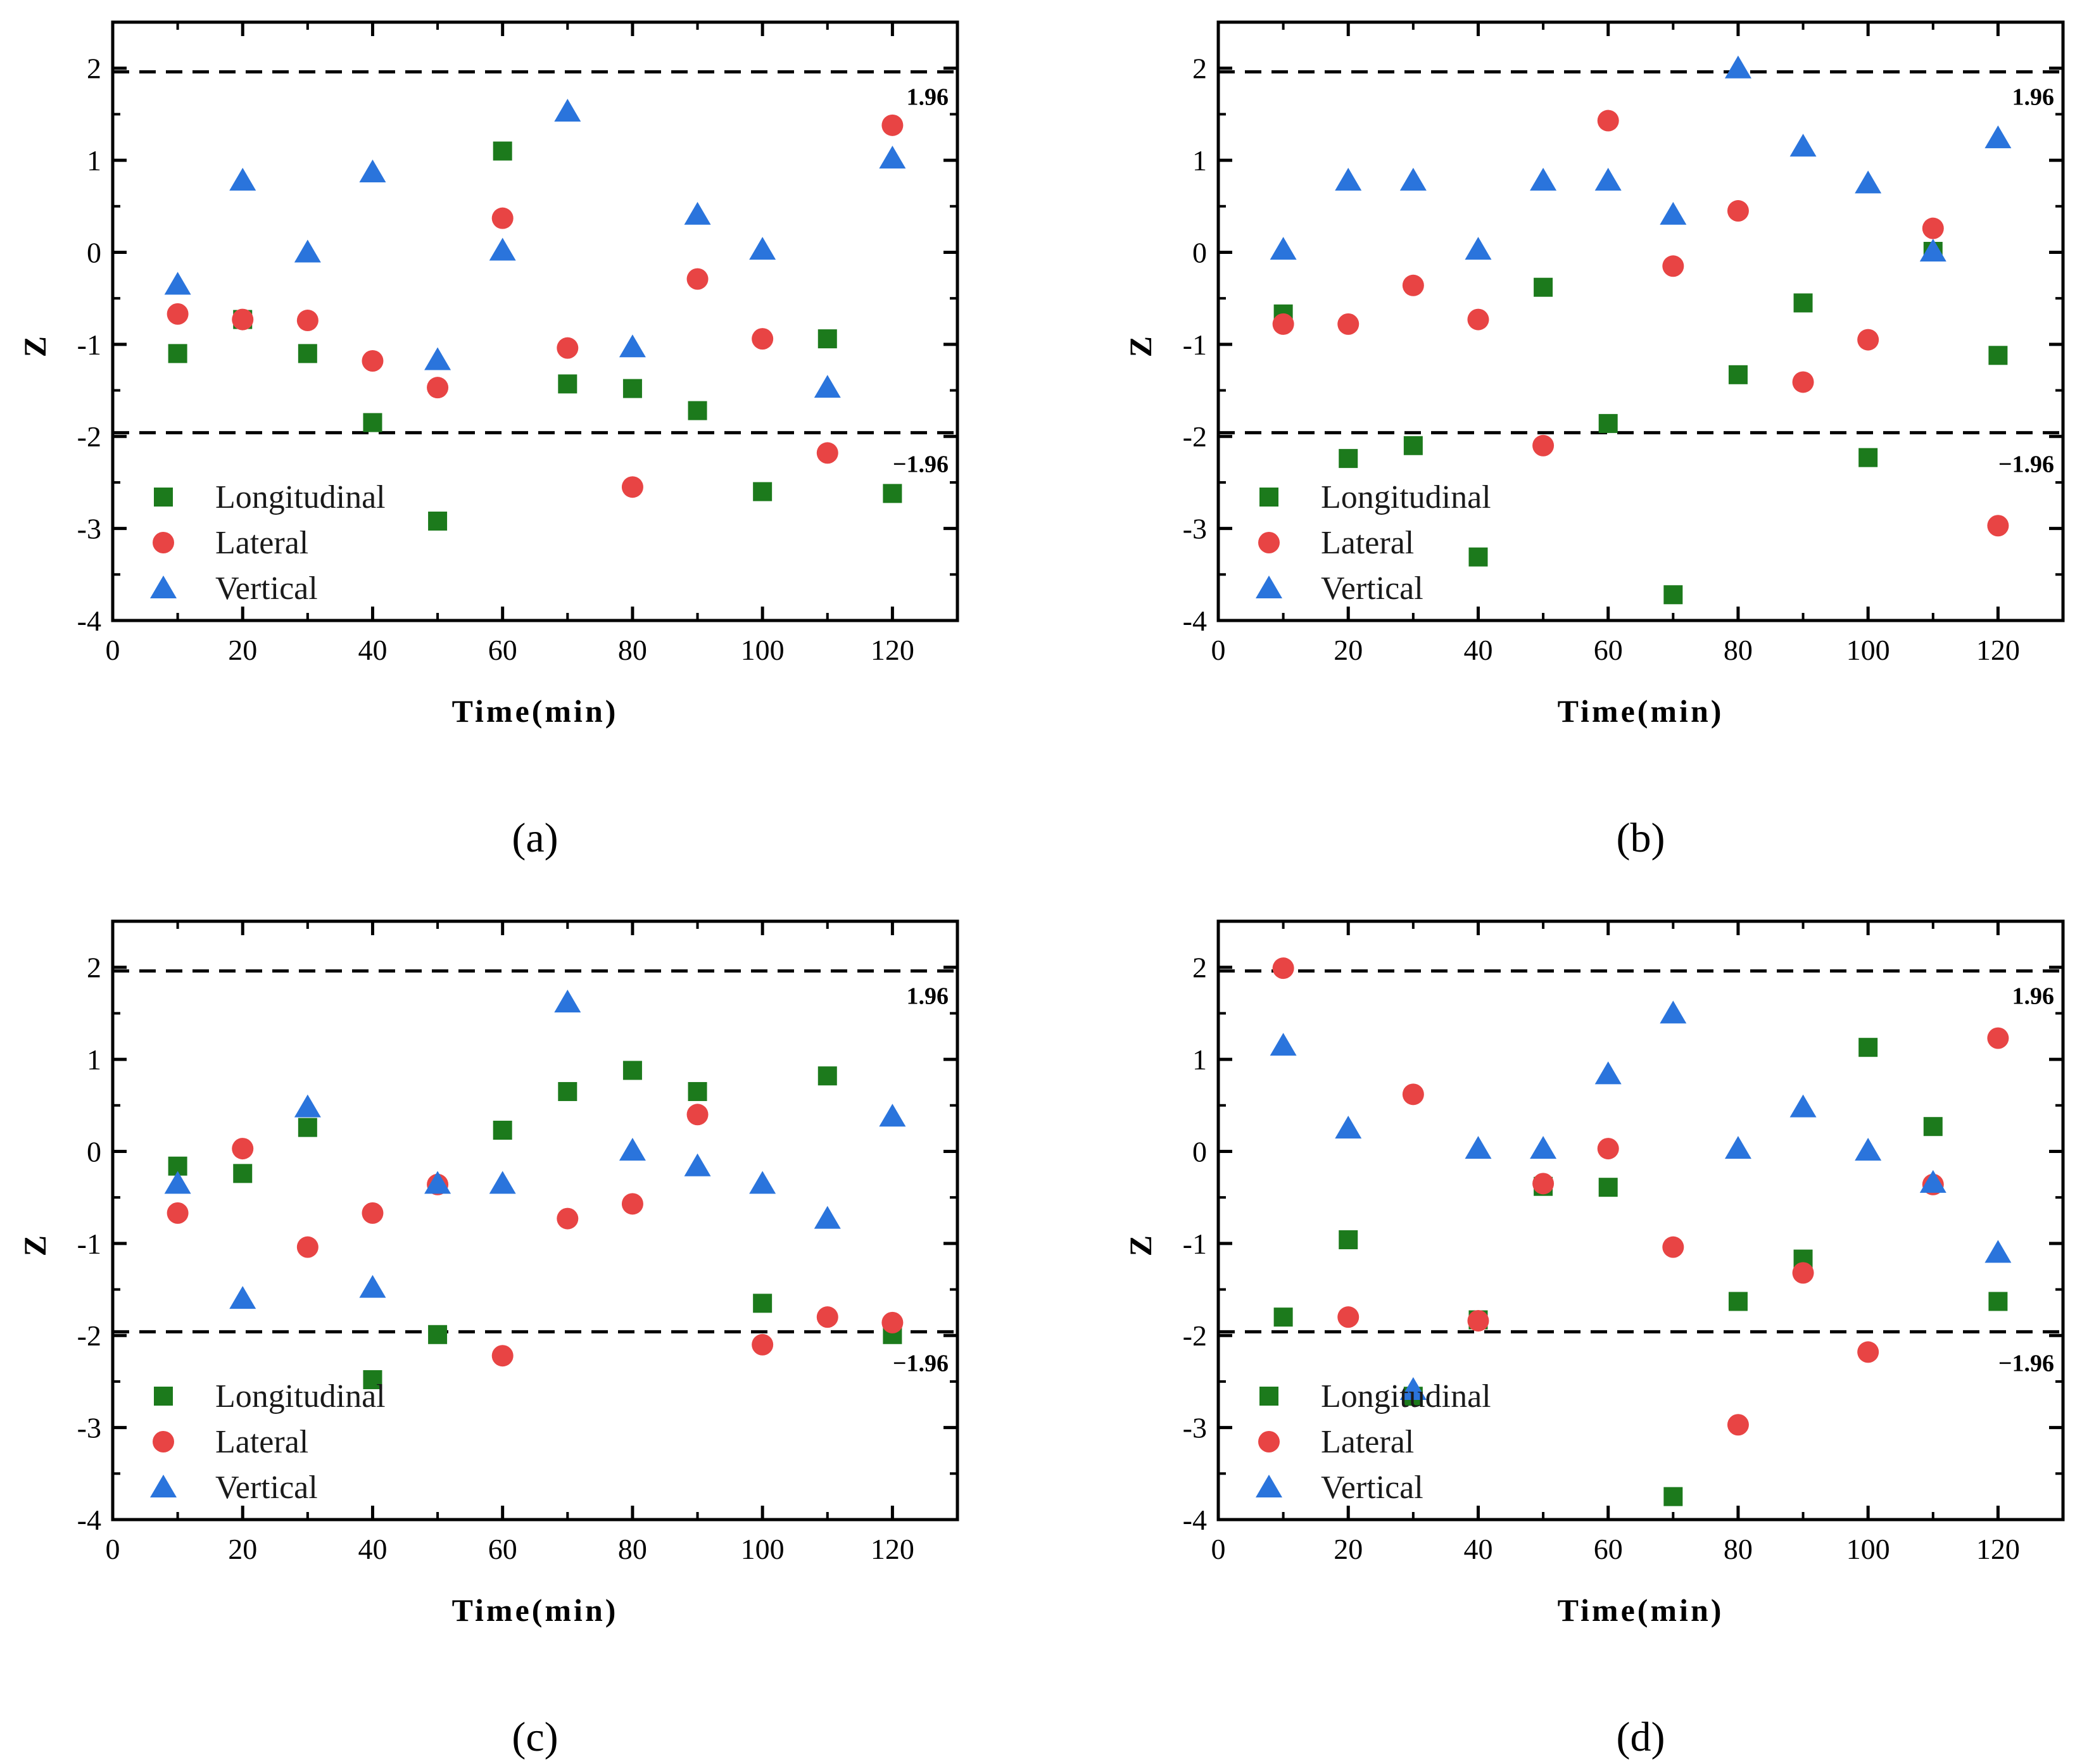 The width and height of the screenshot is (2082, 1764). Describe the element at coordinates (1269, 587) in the screenshot. I see `legend-marker-vertical` at that location.